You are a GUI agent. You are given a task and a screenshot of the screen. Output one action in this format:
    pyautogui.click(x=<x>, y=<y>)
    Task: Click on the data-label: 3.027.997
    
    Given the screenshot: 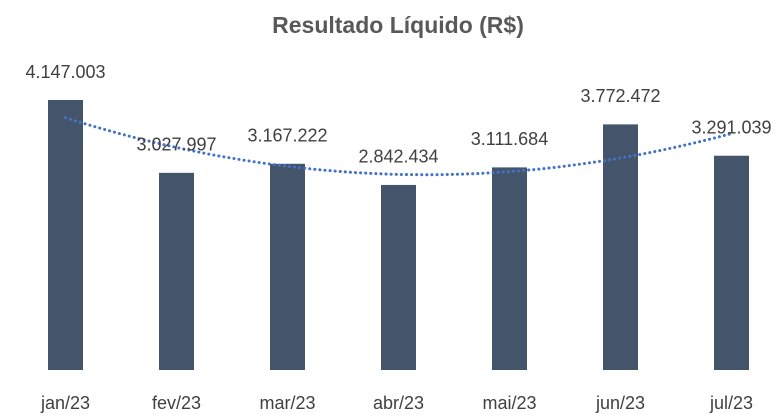 What is the action you would take?
    pyautogui.click(x=176, y=145)
    